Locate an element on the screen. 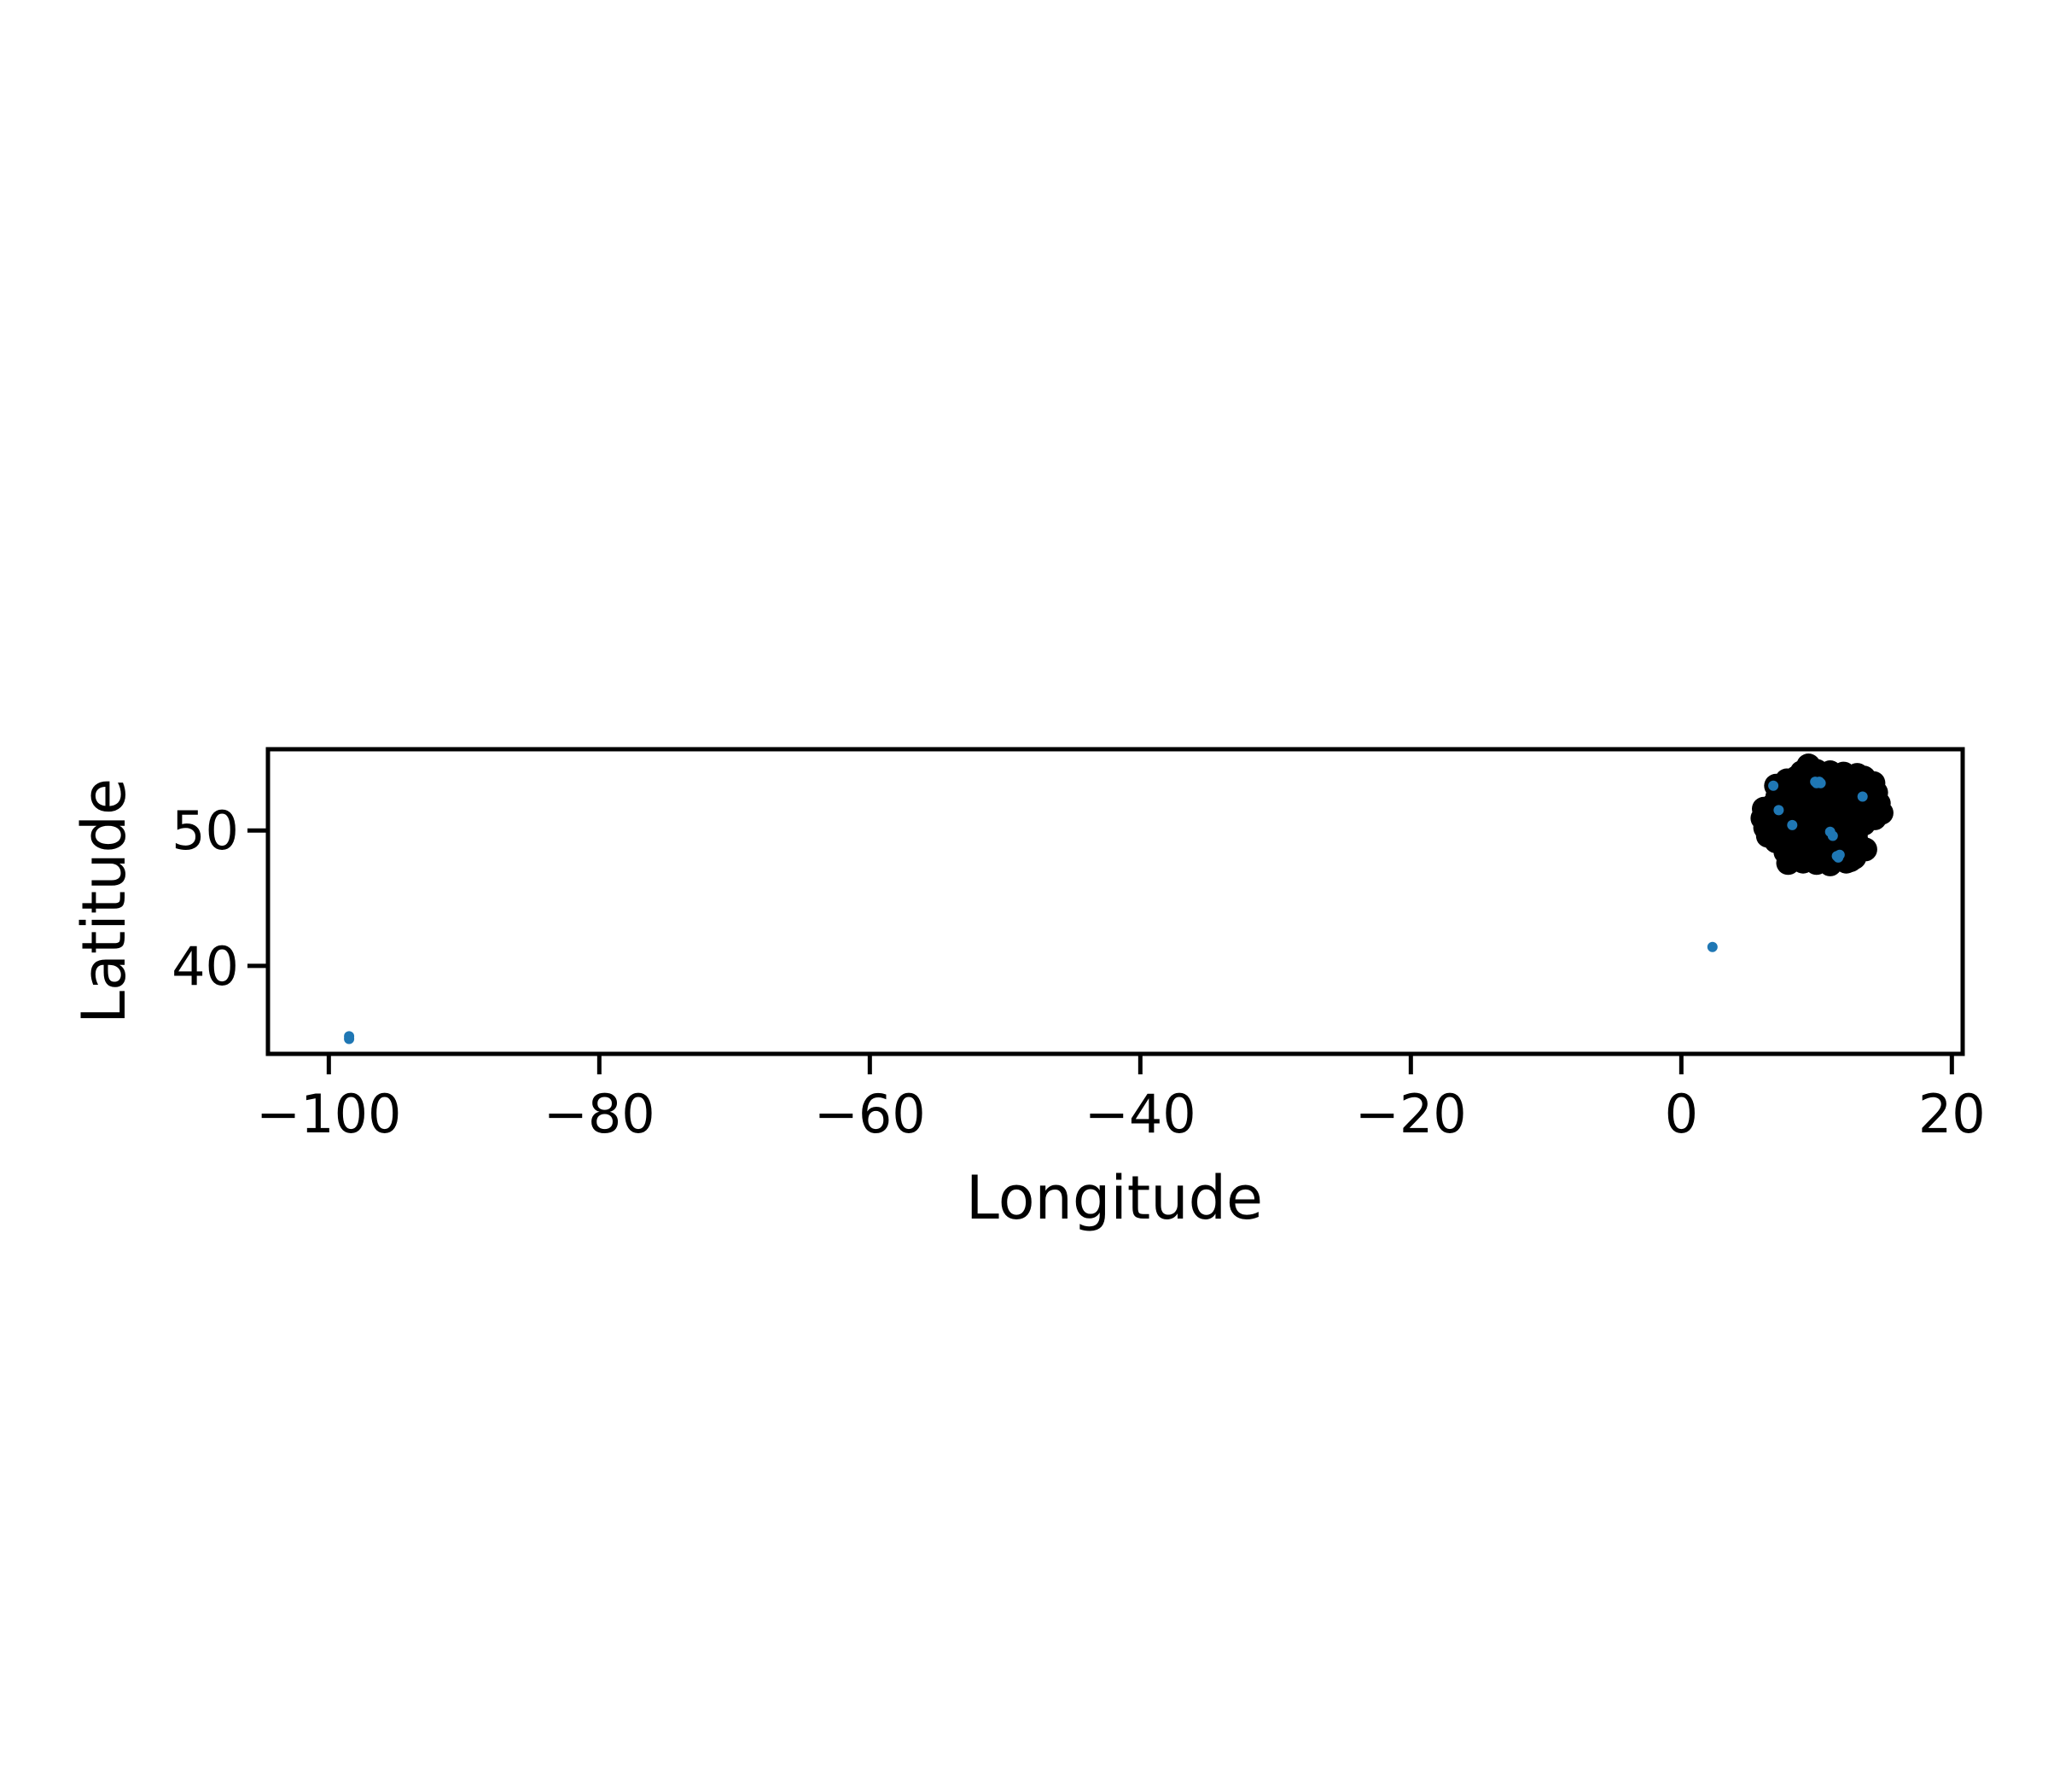 This screenshot has width=2048, height=1792. x-tick-label: −80 is located at coordinates (599, 1114).